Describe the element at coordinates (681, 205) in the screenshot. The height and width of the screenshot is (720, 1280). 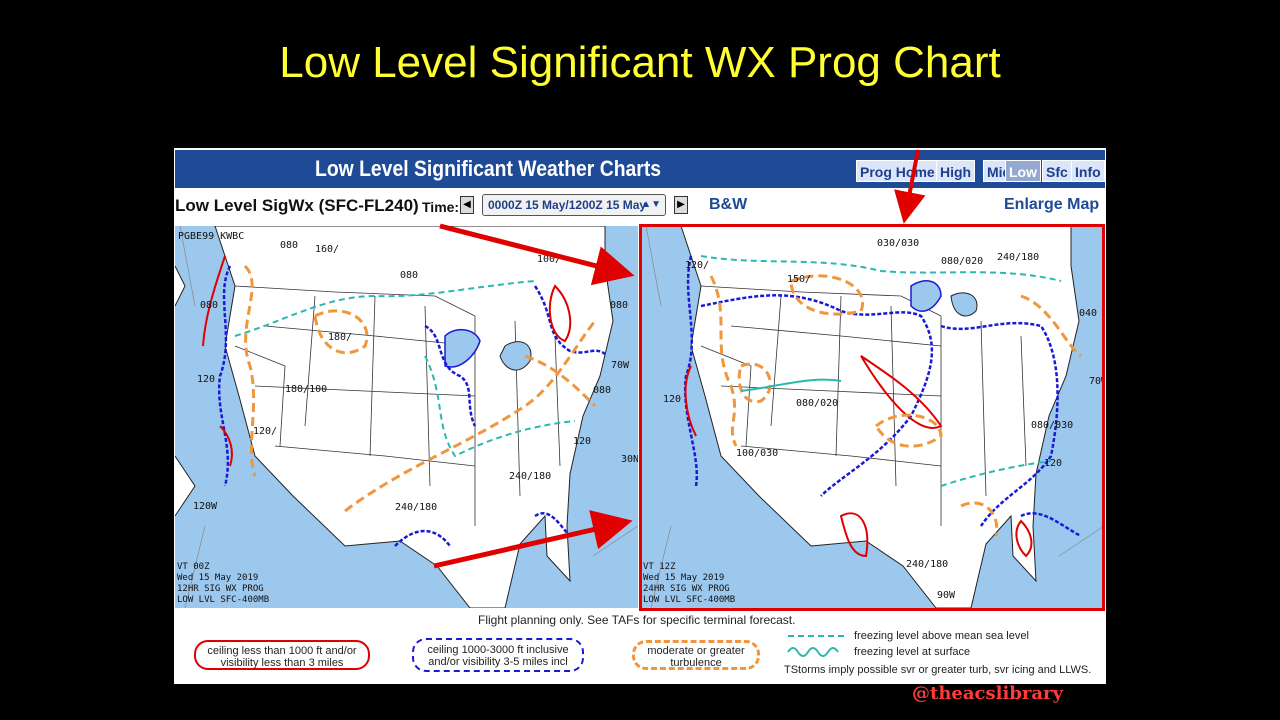
I see `time-next-button: ▶` at that location.